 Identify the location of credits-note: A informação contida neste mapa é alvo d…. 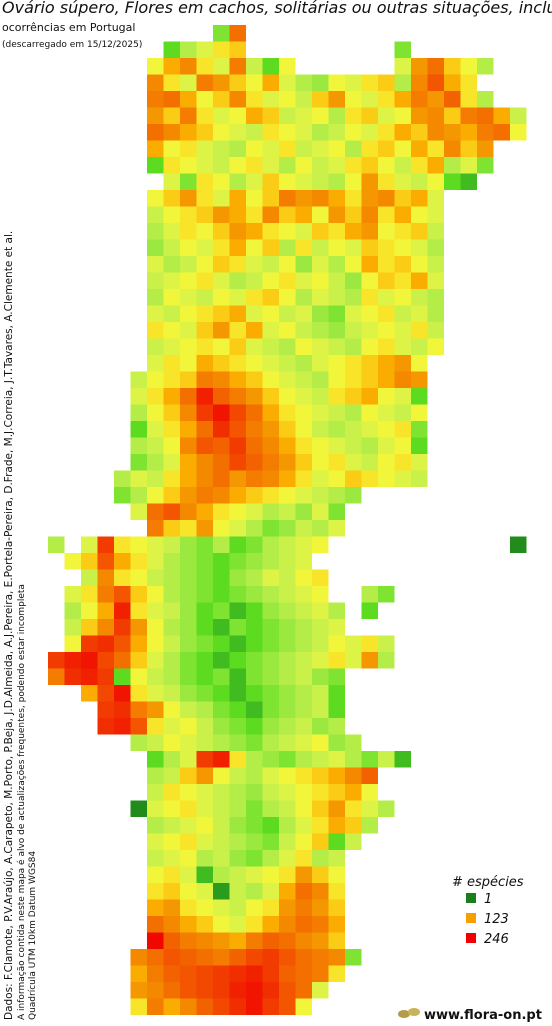
(21, 802).